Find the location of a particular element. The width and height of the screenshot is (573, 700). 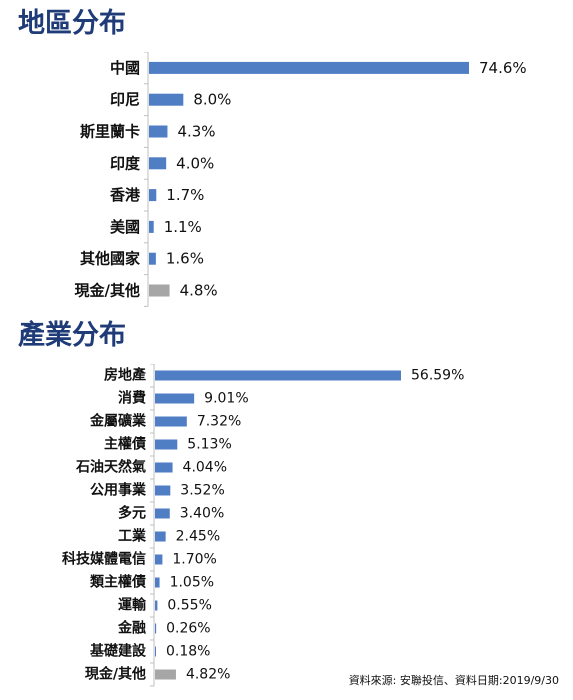

source-note: 資料來源: 安聯投信、資料日期:2019/9/30 is located at coordinates (453, 680).